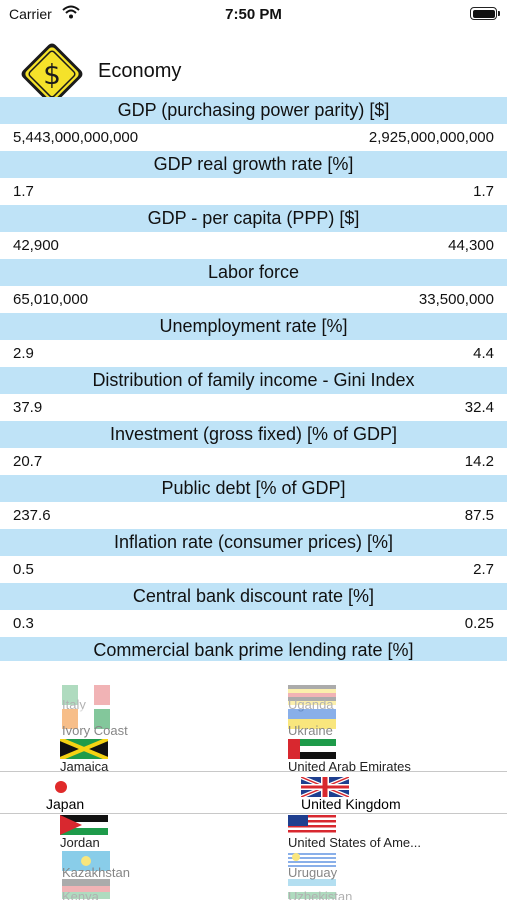  Describe the element at coordinates (483, 353) in the screenshot. I see `right-value: 4.4` at that location.